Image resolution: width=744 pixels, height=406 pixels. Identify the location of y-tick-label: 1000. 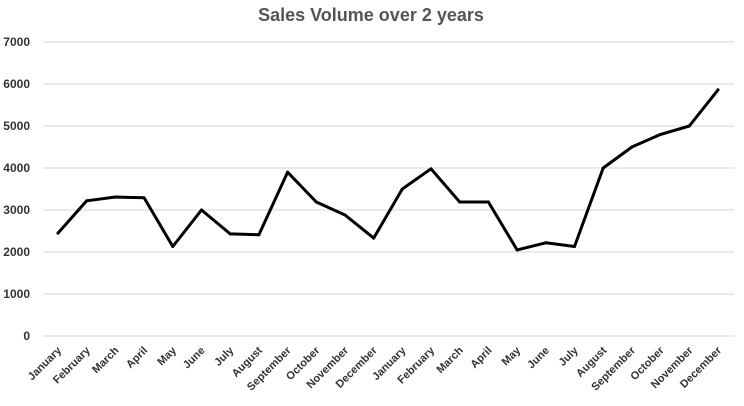
(16, 294).